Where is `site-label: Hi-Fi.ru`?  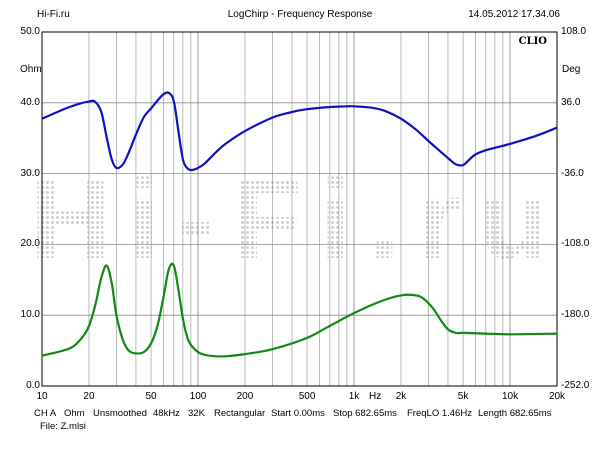
site-label: Hi-Fi.ru is located at coordinates (53, 14).